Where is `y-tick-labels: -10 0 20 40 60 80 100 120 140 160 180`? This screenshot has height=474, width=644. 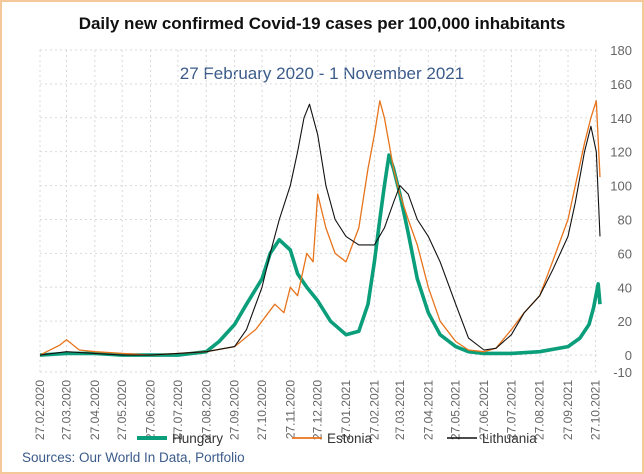
y-tick-labels: -10 0 20 40 60 80 100 120 140 160 180 is located at coordinates (621, 211).